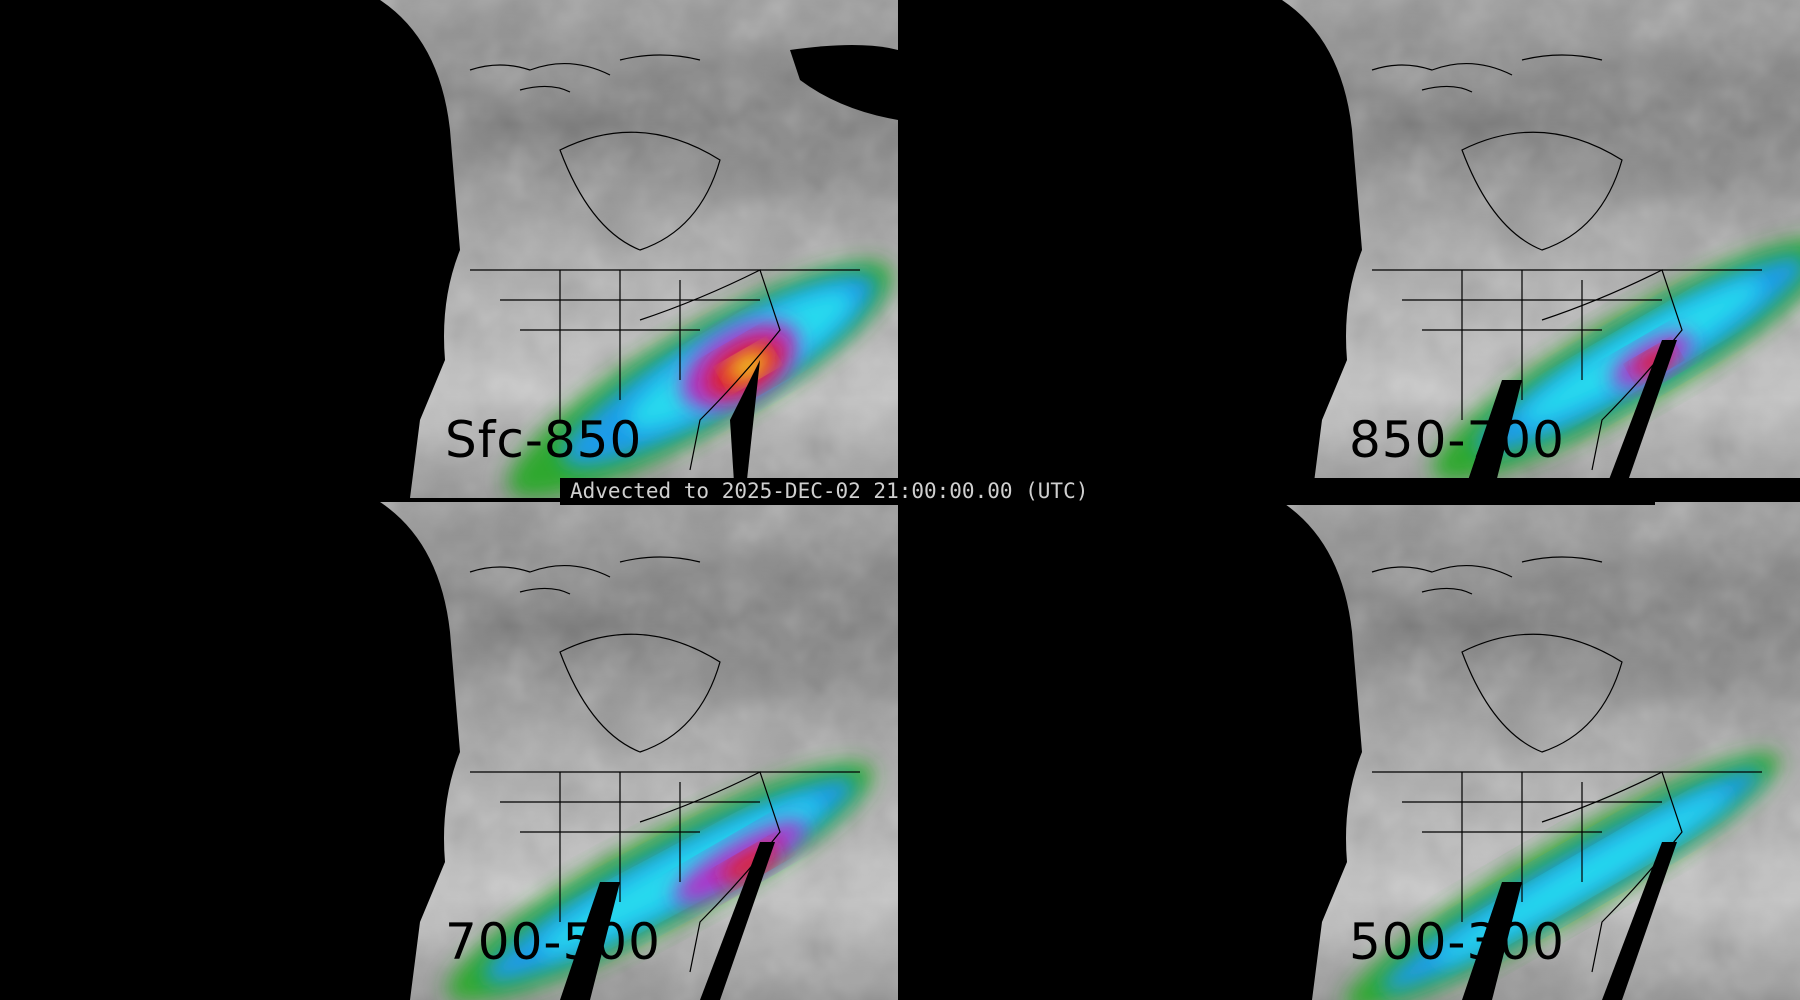 Image resolution: width=1800 pixels, height=1000 pixels. What do you see at coordinates (1457, 942) in the screenshot?
I see `panel-label: 500-300` at bounding box center [1457, 942].